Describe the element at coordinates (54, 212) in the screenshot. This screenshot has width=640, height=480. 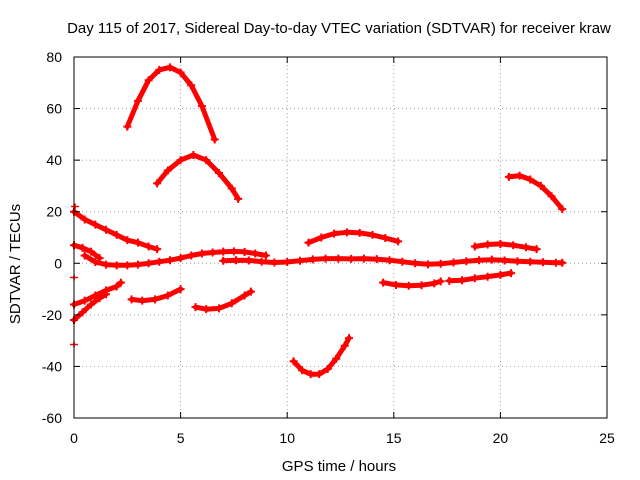
I see `y-tick-label: 20` at that location.